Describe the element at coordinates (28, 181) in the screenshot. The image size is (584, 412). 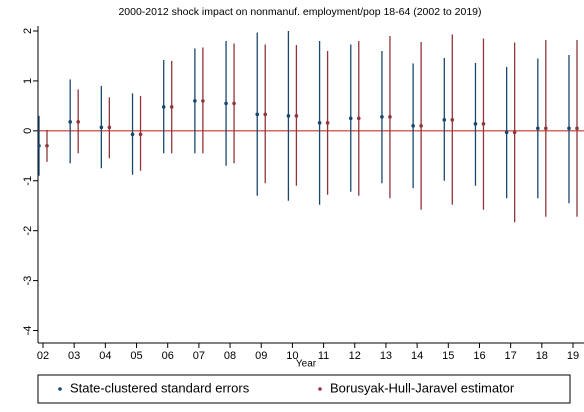
I see `y-tick-label: -1` at that location.